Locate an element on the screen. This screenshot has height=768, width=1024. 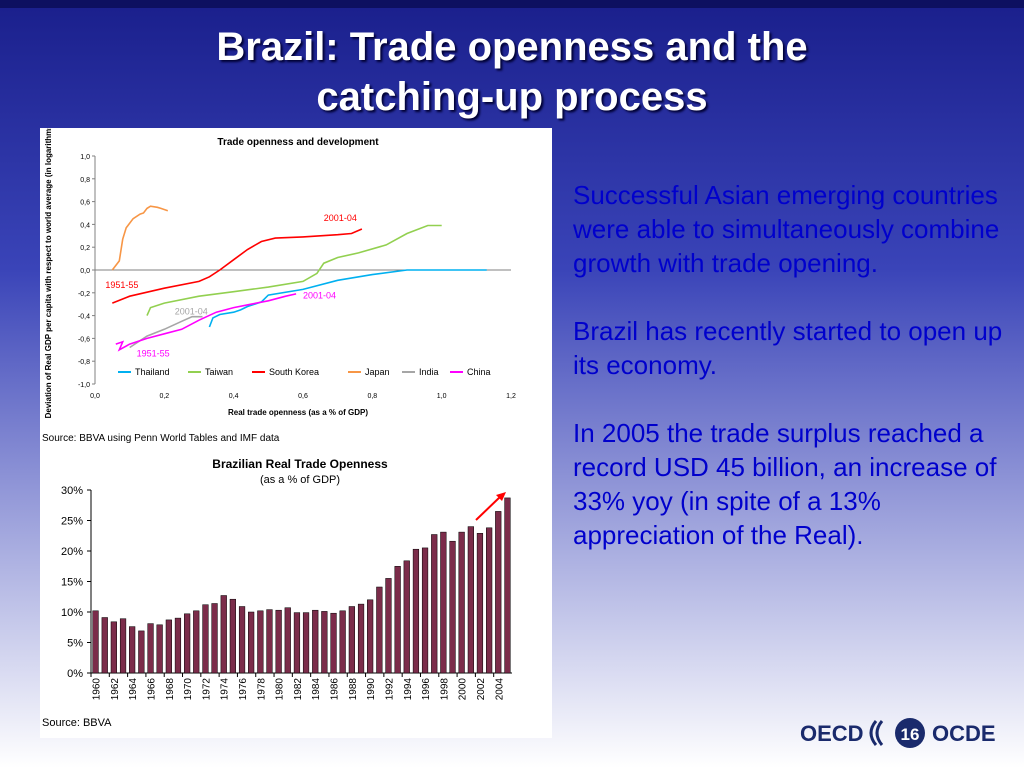
line-chart-title: Trade openness and development is located at coordinates (298, 142).